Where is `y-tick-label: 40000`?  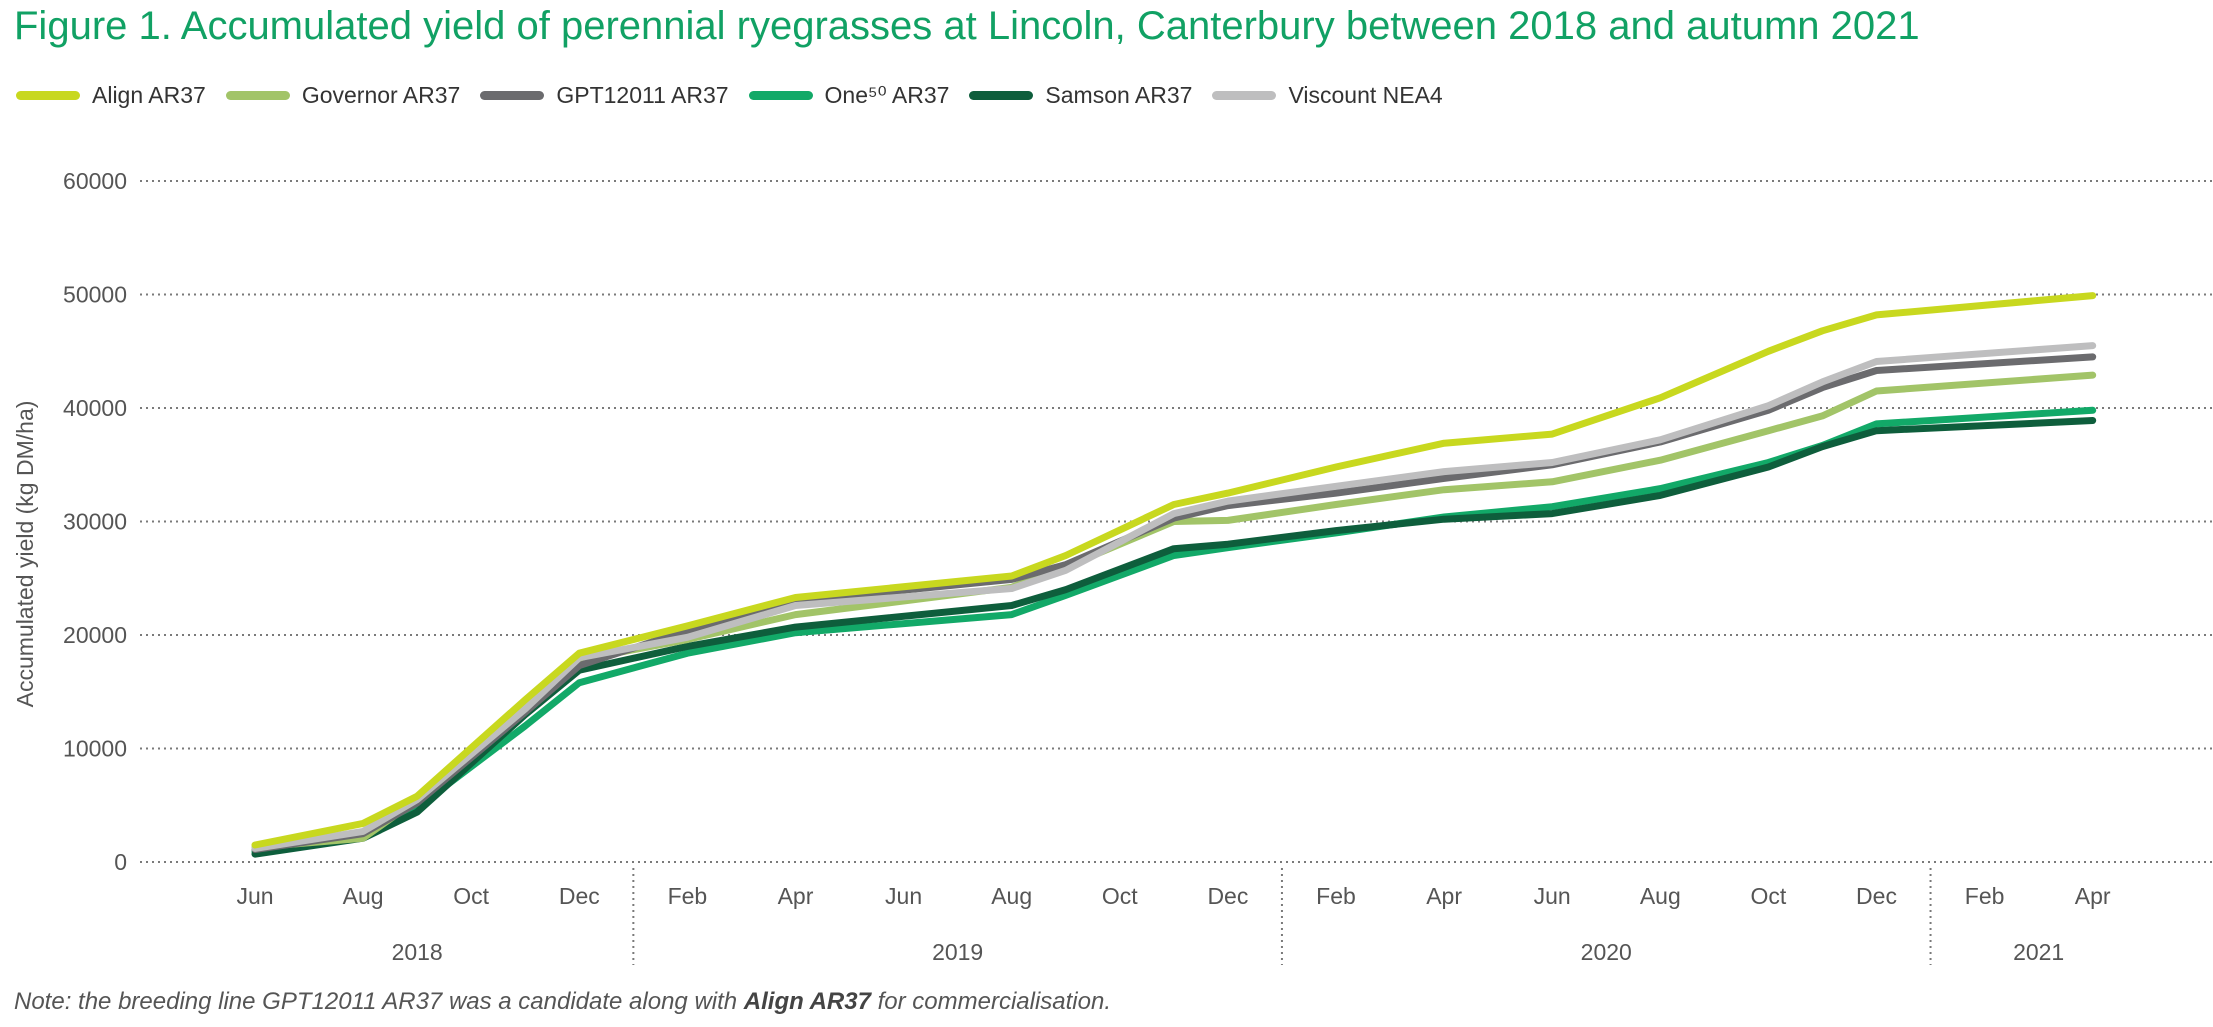
y-tick-label: 40000 is located at coordinates (95, 408).